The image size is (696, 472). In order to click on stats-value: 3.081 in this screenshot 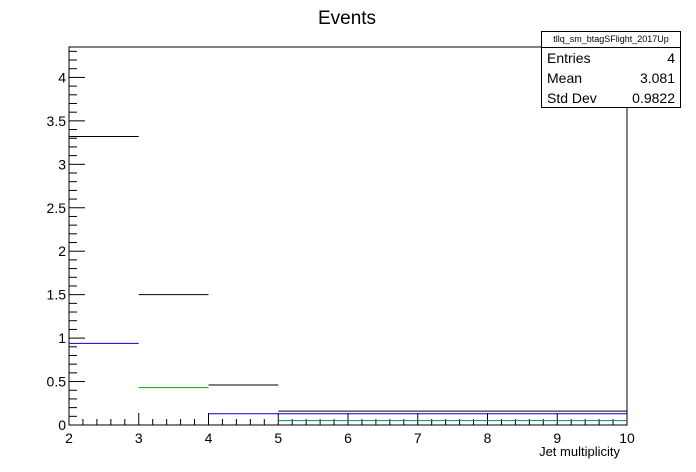, I will do `click(657, 78)`.